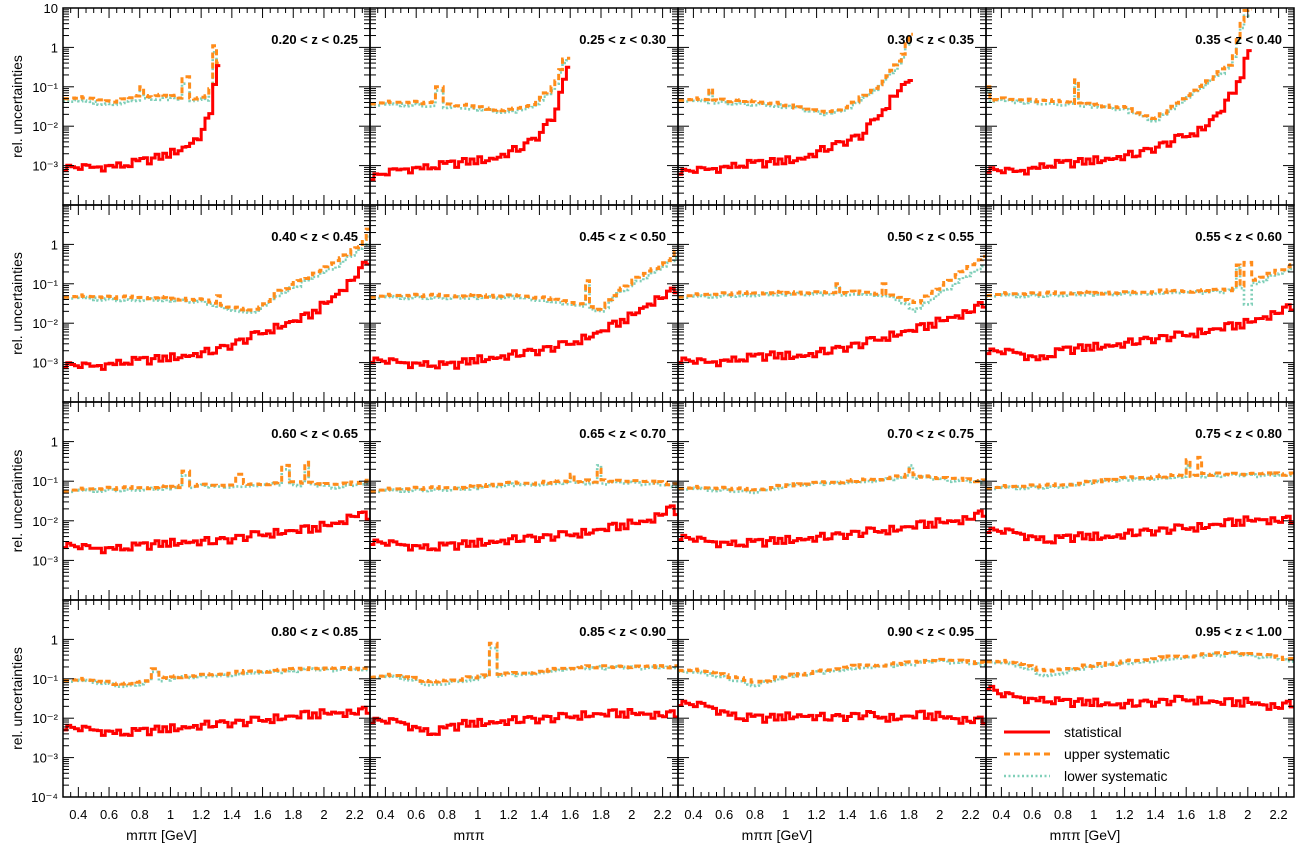  What do you see at coordinates (1238, 433) in the screenshot?
I see `panel-label: 0.75 < z < 0.80` at bounding box center [1238, 433].